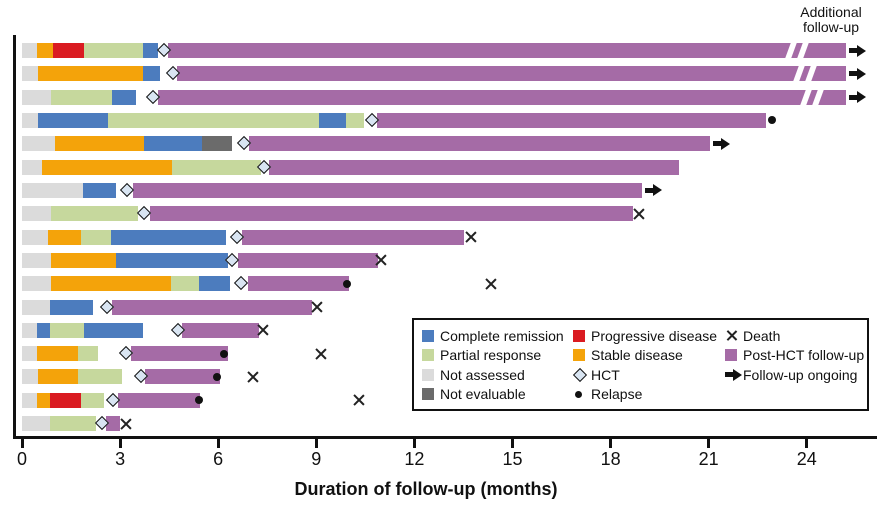 The image size is (888, 512). What do you see at coordinates (794, 336) in the screenshot?
I see `legend-item: Death` at bounding box center [794, 336].